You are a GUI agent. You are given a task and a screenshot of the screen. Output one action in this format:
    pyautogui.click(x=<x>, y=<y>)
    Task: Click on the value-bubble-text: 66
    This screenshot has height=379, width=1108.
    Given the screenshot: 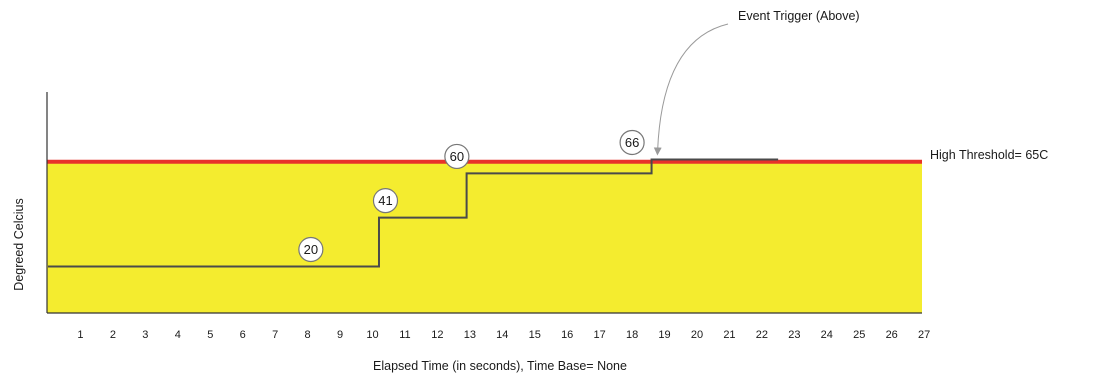 What is the action you would take?
    pyautogui.click(x=632, y=142)
    